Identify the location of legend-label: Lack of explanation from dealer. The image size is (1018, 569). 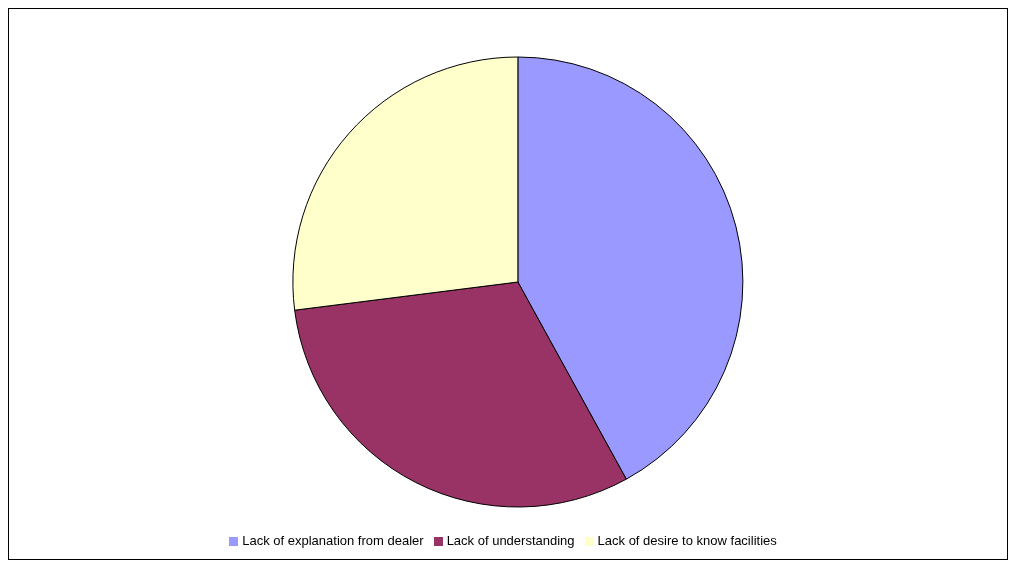
(333, 540).